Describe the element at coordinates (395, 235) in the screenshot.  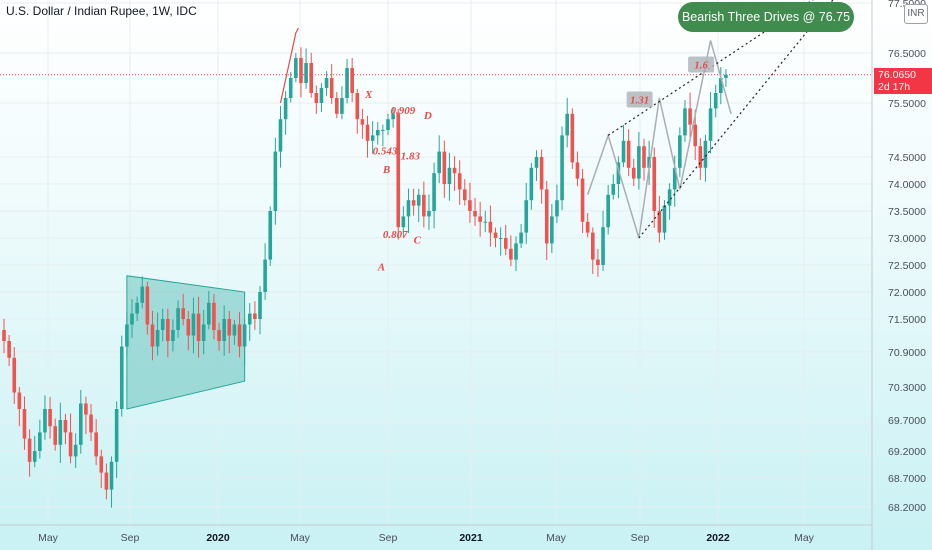
I see `pattern-label: 0.807` at that location.